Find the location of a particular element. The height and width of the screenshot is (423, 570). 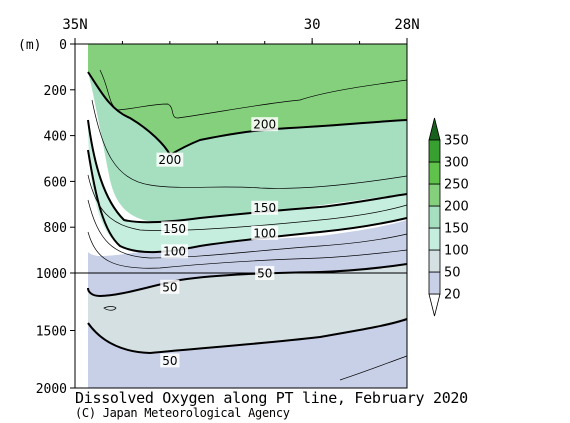

contour-50-upper is located at coordinates (247, 280).